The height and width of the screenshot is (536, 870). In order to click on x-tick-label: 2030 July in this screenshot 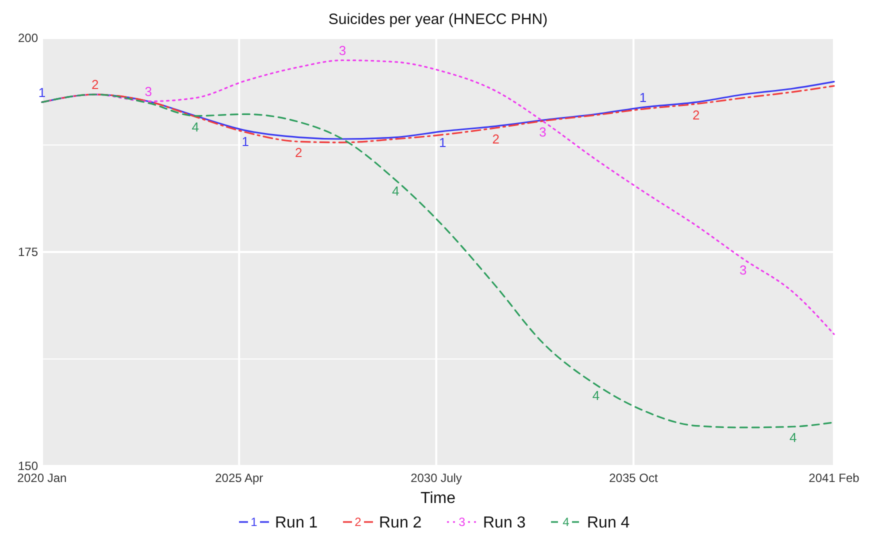, I will do `click(436, 478)`.